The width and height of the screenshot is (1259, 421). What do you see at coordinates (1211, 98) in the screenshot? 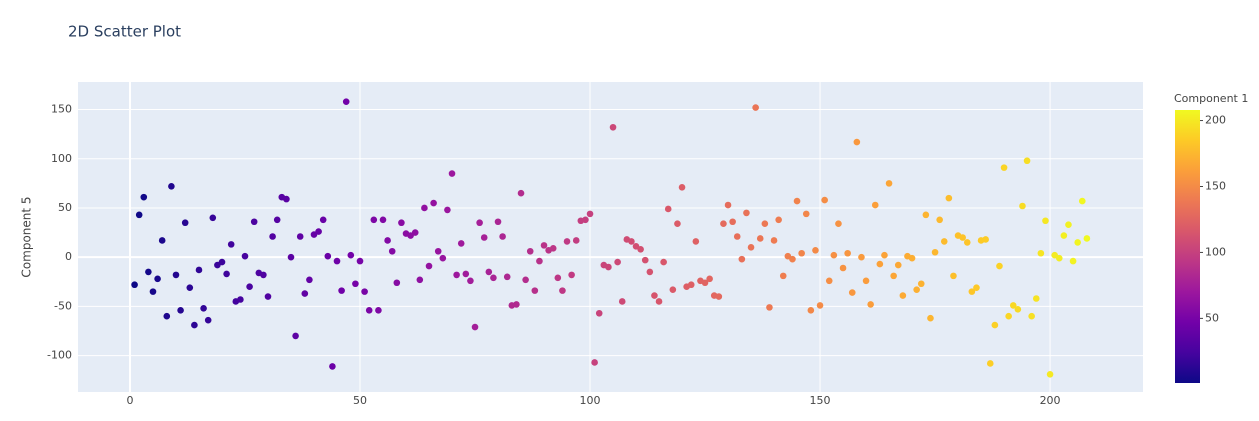
I see `colorbar-title: Component 1` at bounding box center [1211, 98].